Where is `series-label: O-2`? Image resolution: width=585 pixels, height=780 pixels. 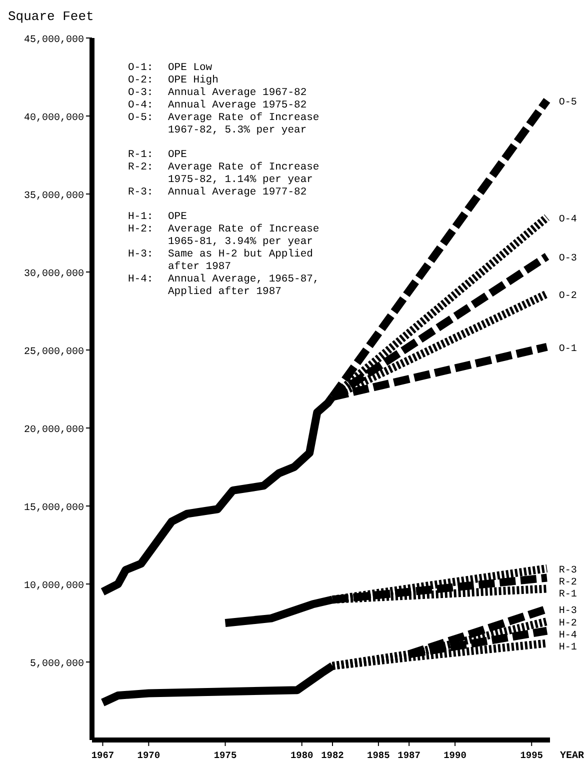 series-label: O-2 is located at coordinates (567, 296).